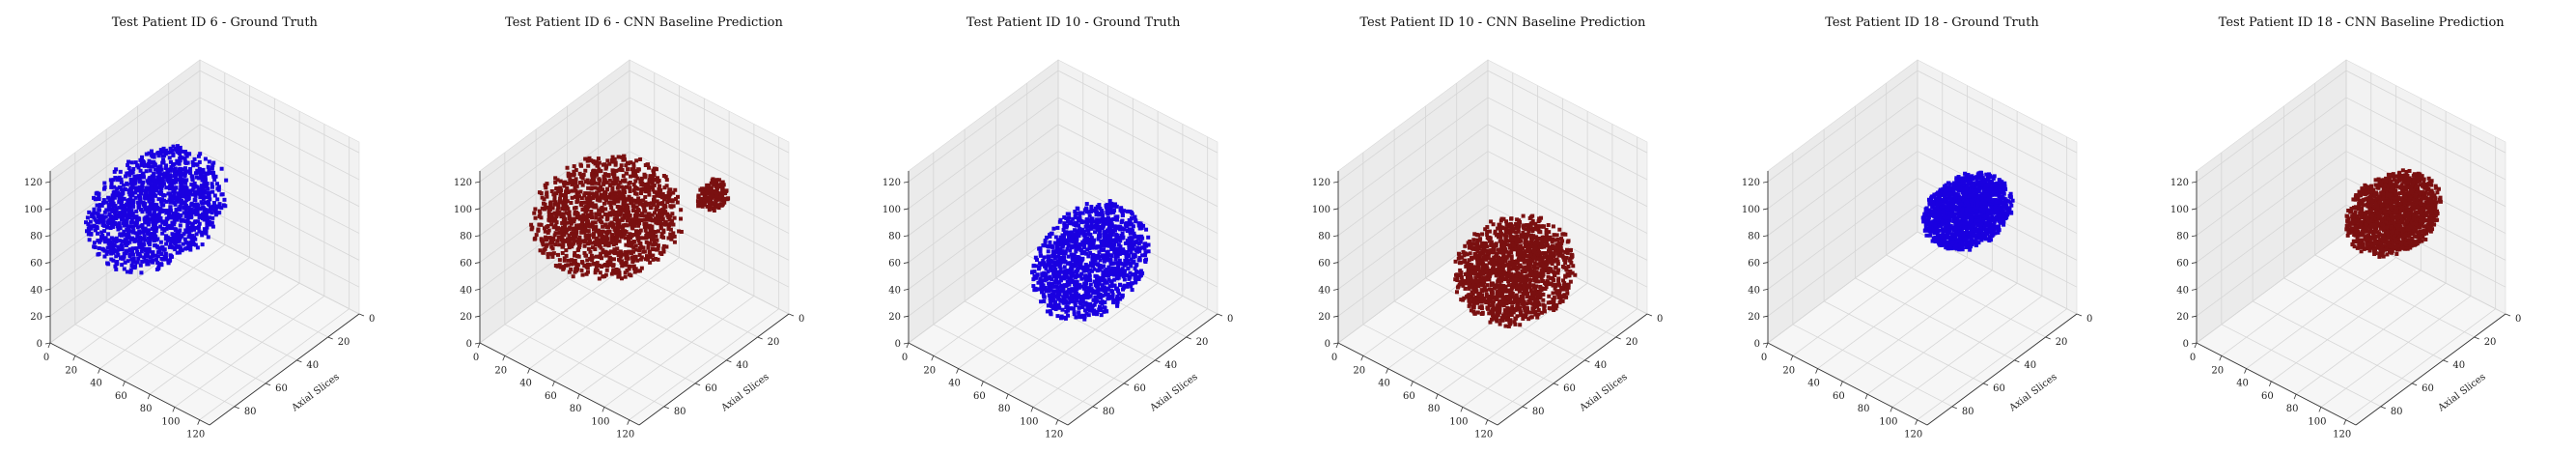 The height and width of the screenshot is (454, 2576). What do you see at coordinates (215, 22) in the screenshot?
I see `subplot-title: Test Patient ID 6 - Ground Truth` at bounding box center [215, 22].